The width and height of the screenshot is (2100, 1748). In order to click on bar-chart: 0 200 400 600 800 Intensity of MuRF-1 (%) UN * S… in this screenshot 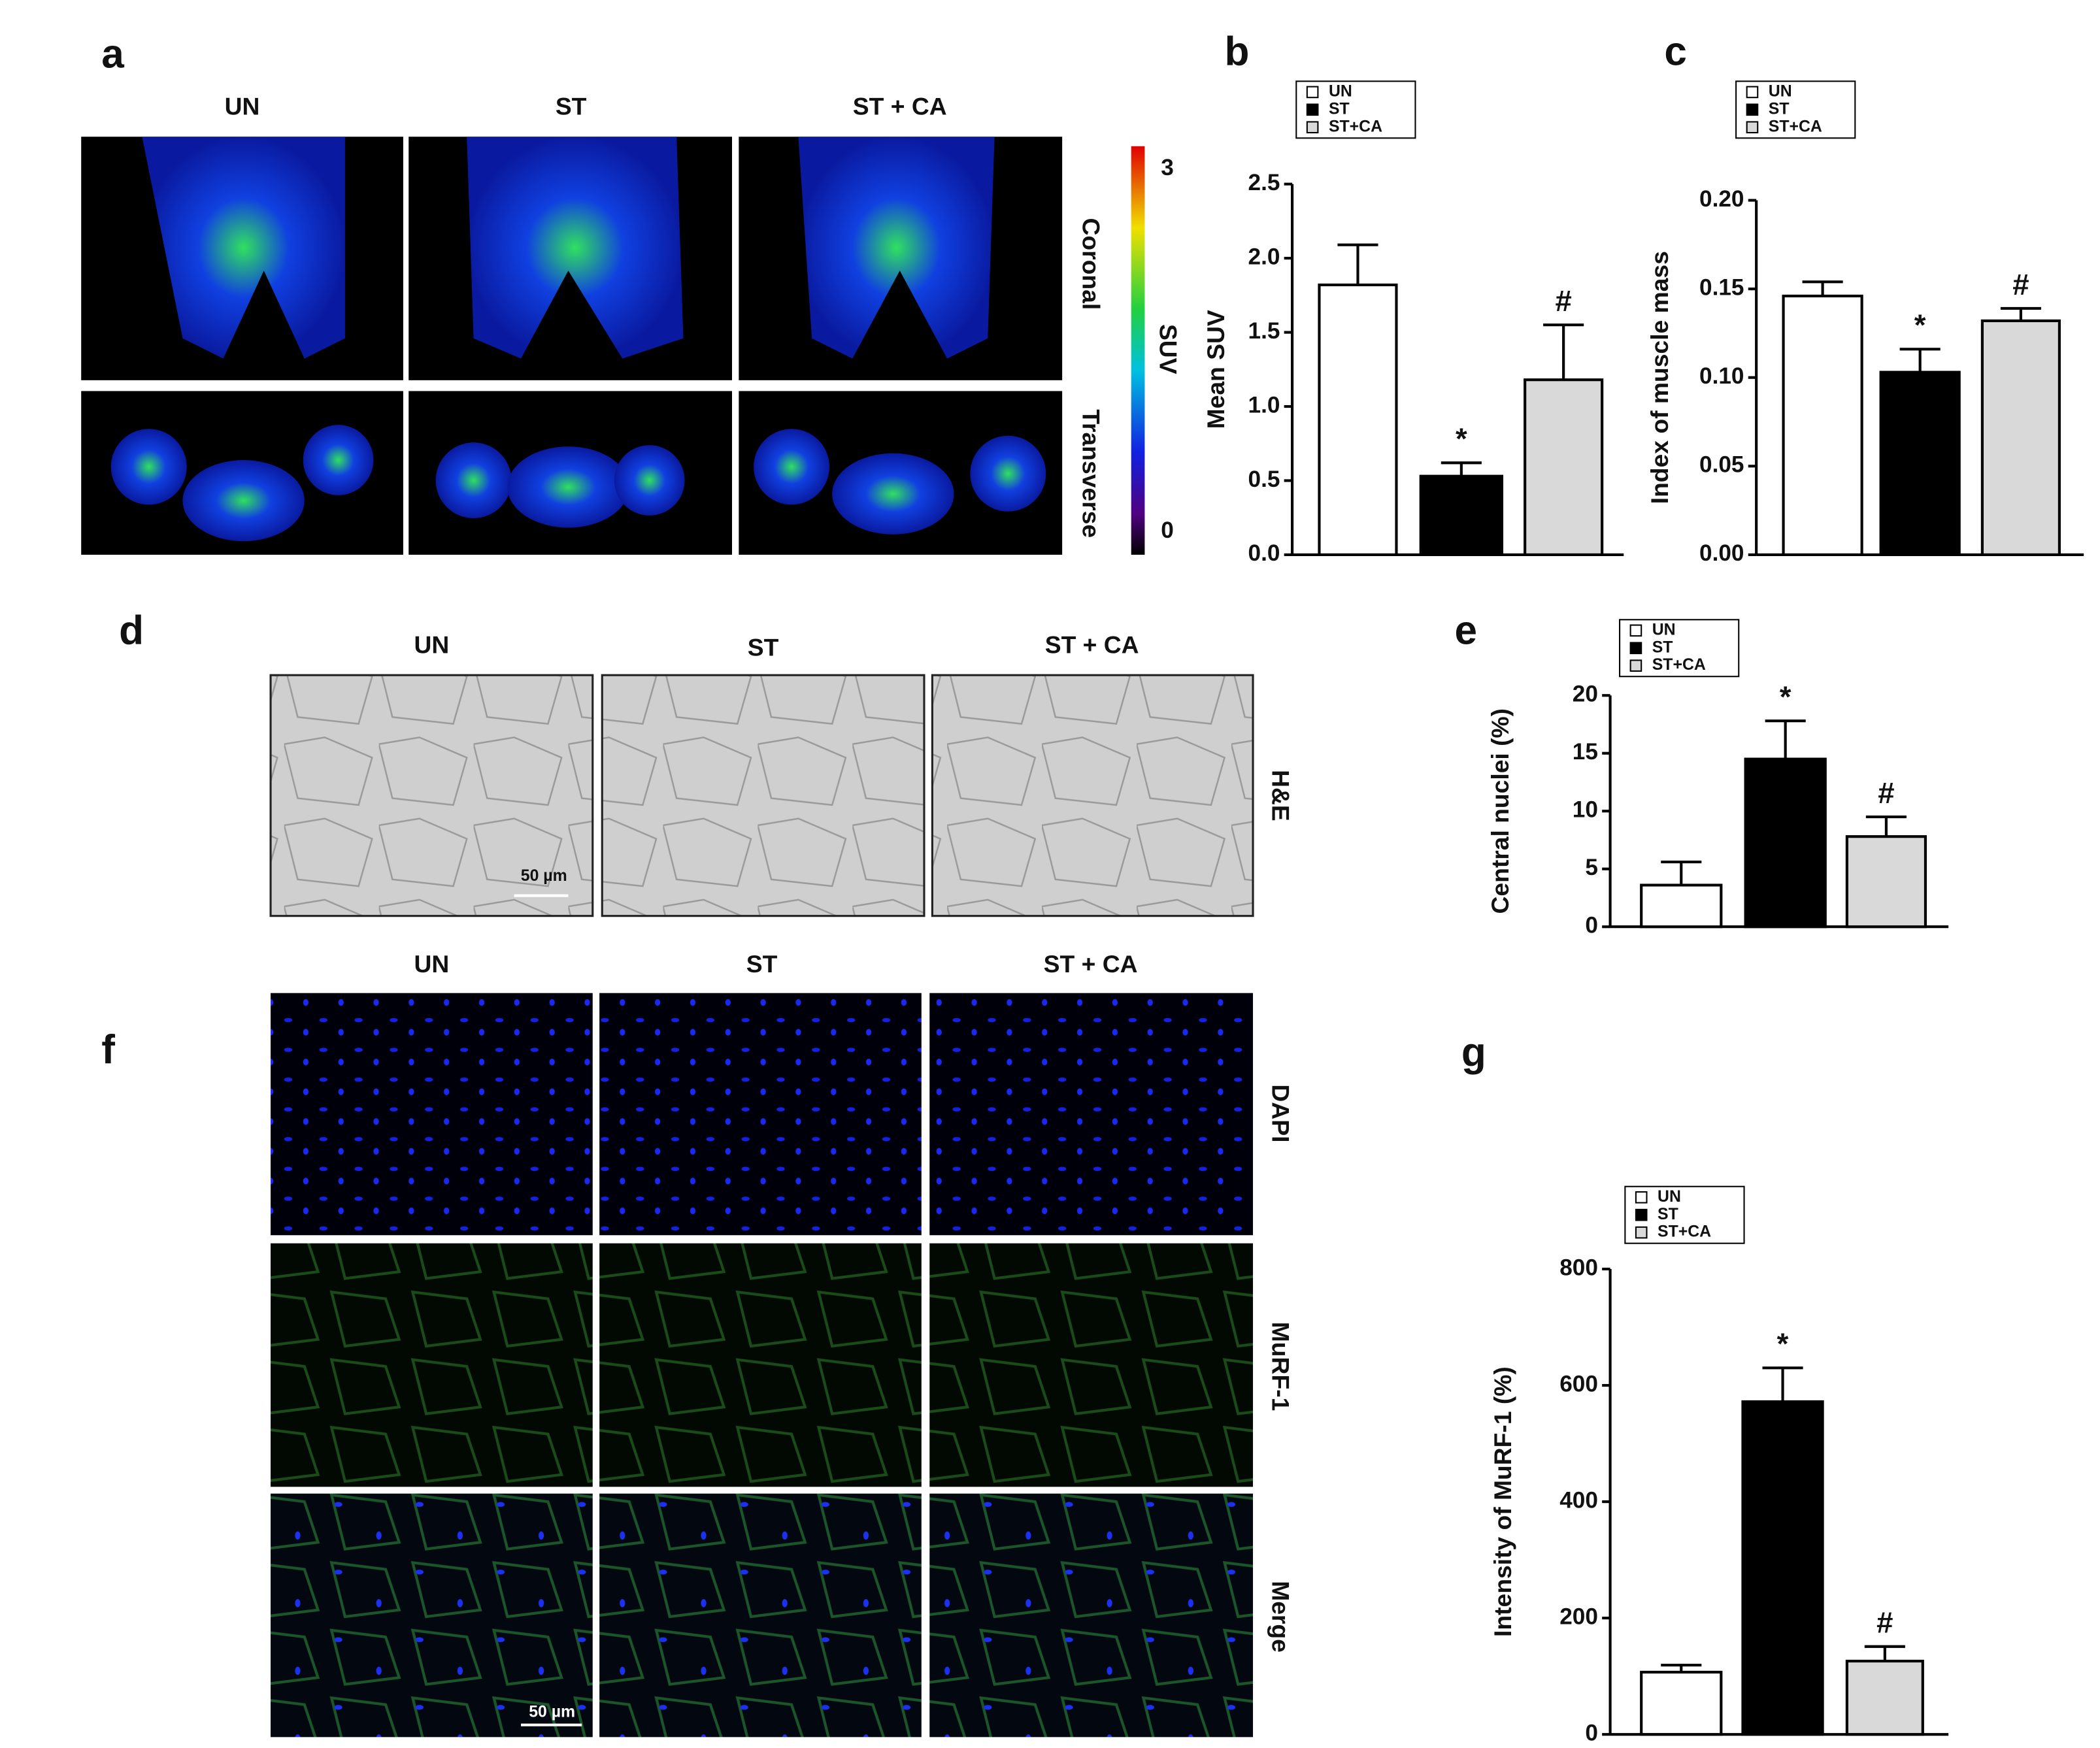, I will do `click(1719, 1465)`.